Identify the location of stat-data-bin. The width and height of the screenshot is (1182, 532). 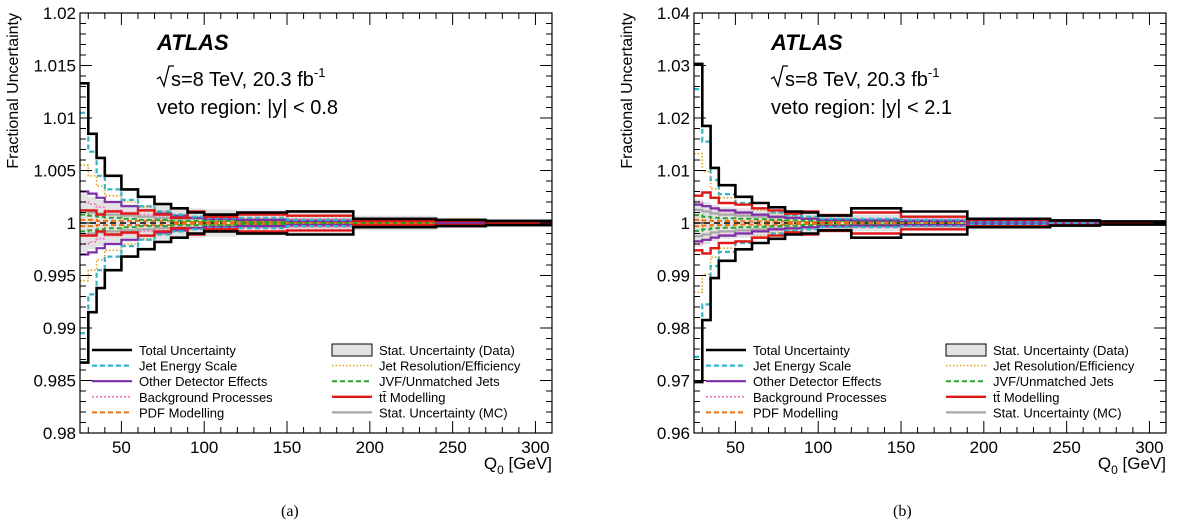
(146, 223).